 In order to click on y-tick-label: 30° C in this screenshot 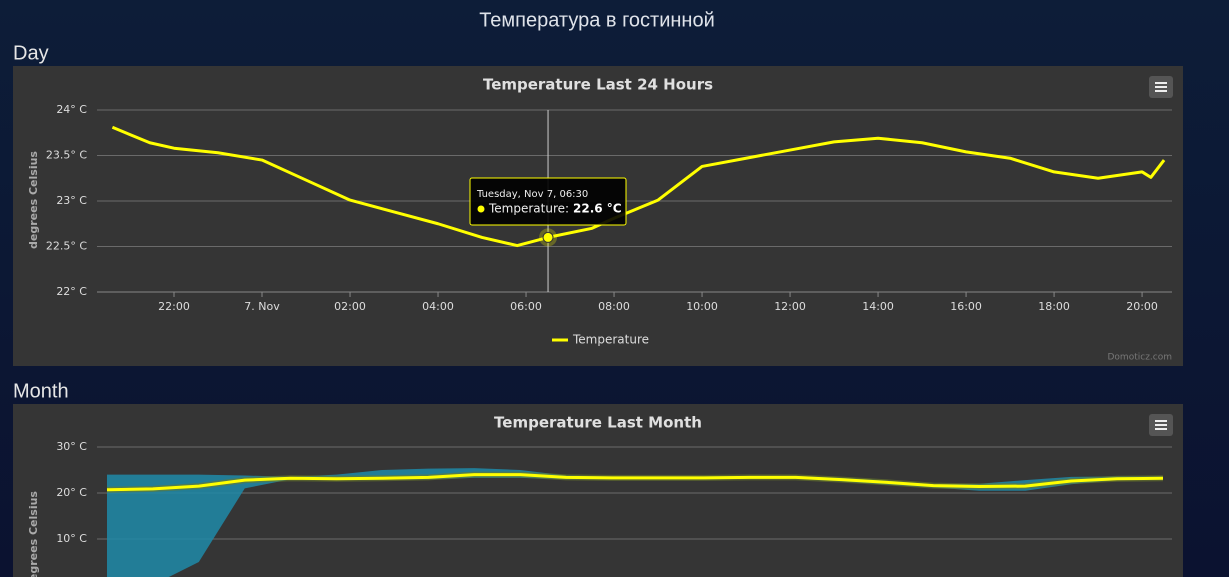, I will do `click(71, 446)`.